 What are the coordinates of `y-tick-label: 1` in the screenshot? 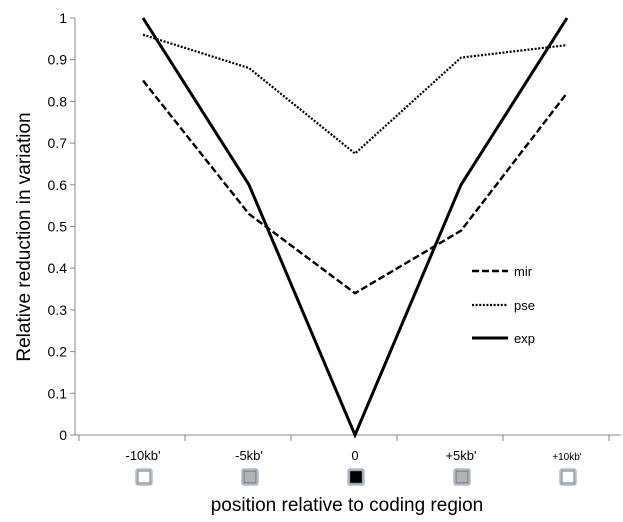 It's located at (63, 18).